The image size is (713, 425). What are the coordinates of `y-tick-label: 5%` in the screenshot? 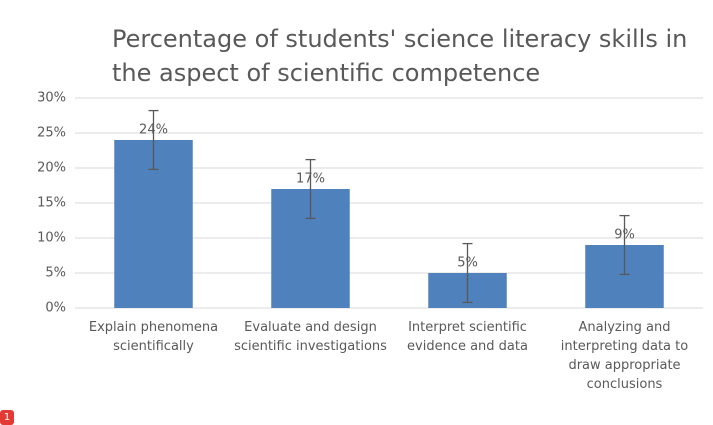 It's located at (55, 273).